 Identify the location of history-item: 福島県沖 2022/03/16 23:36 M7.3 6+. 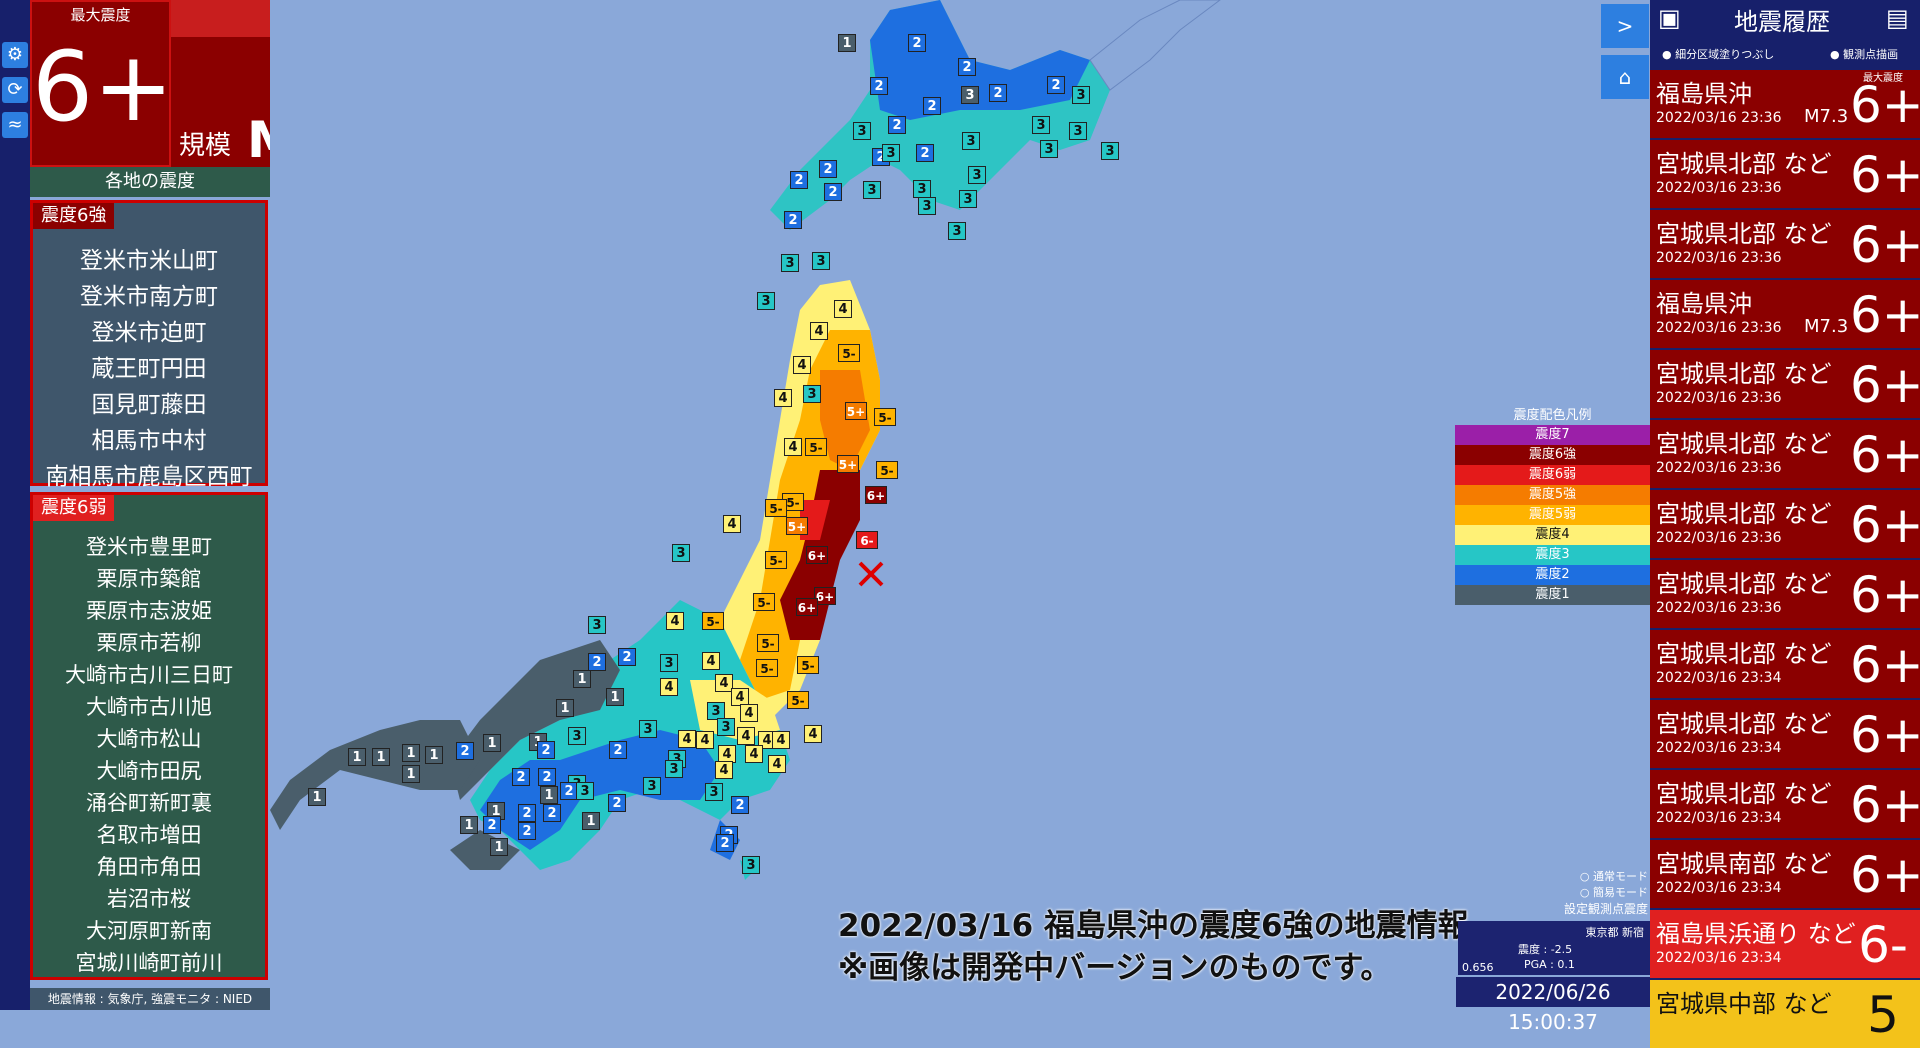
(1785, 314).